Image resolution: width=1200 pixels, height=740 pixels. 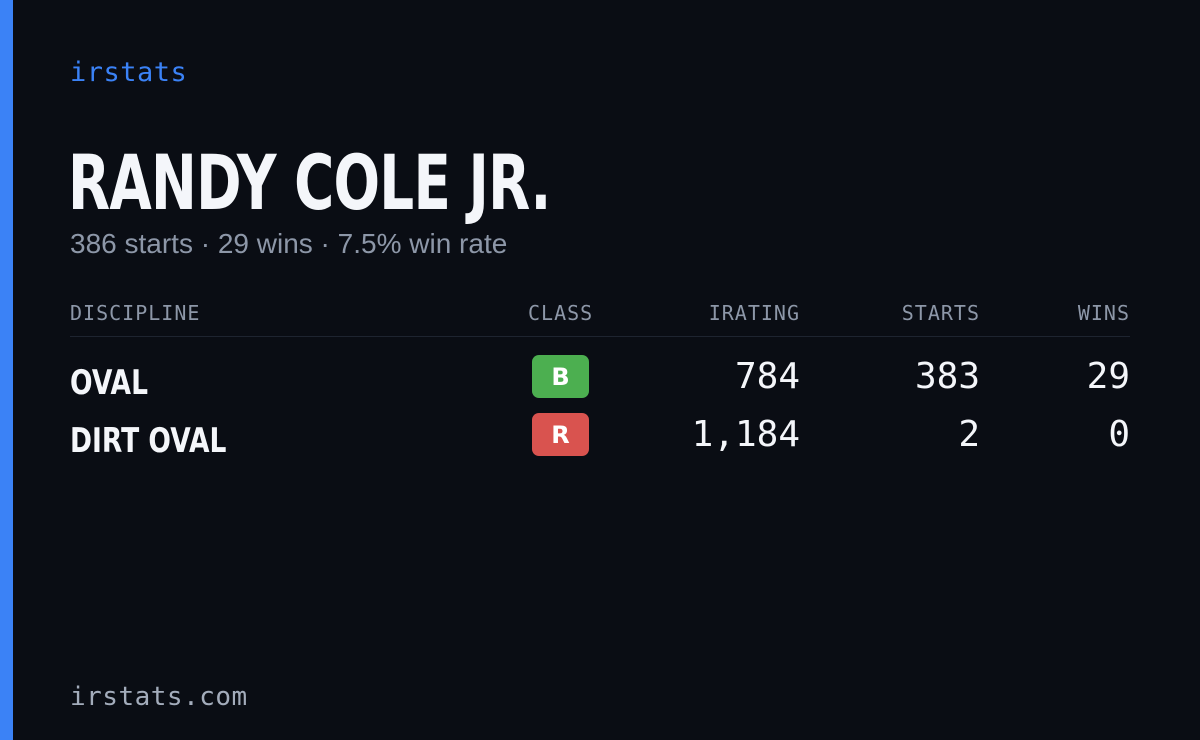 I want to click on header-irating: IRATING, so click(x=754, y=313).